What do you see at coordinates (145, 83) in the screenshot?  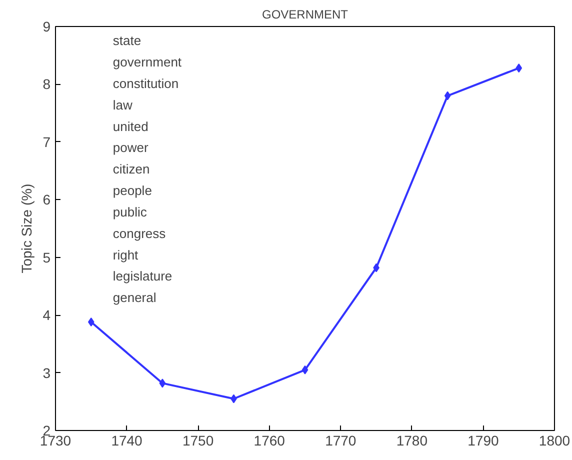 I see `annotation: constitution` at bounding box center [145, 83].